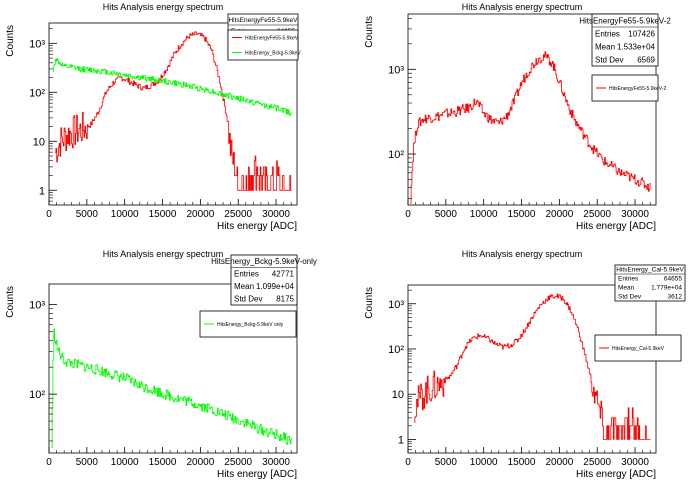 Image resolution: width=690 pixels, height=498 pixels. What do you see at coordinates (675, 296) in the screenshot?
I see `stats-row-value: 3612` at bounding box center [675, 296].